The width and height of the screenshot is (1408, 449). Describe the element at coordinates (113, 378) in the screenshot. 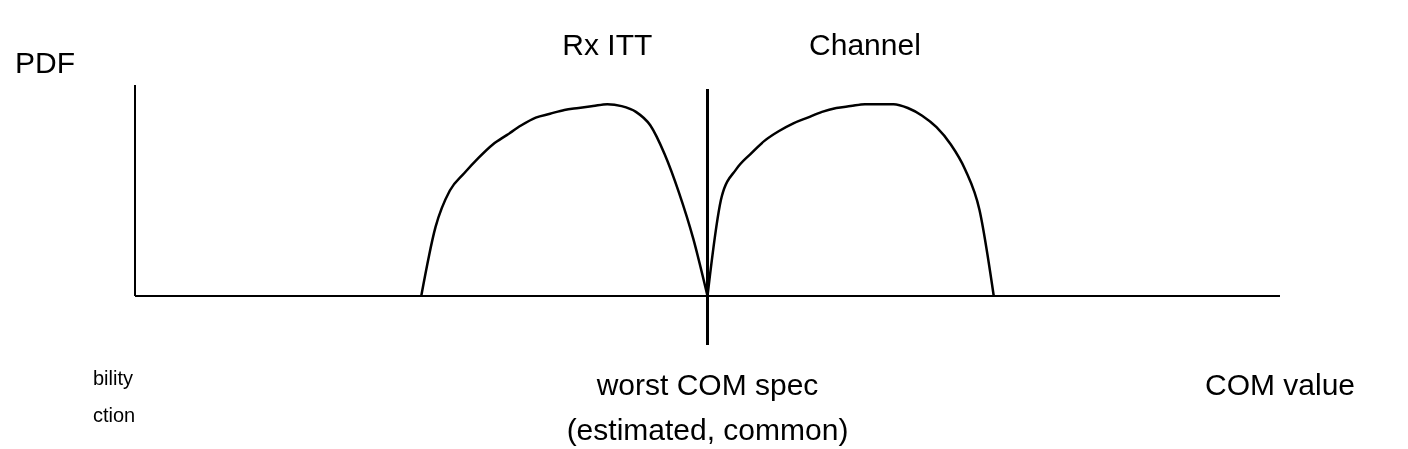

I see `text: bility` at that location.